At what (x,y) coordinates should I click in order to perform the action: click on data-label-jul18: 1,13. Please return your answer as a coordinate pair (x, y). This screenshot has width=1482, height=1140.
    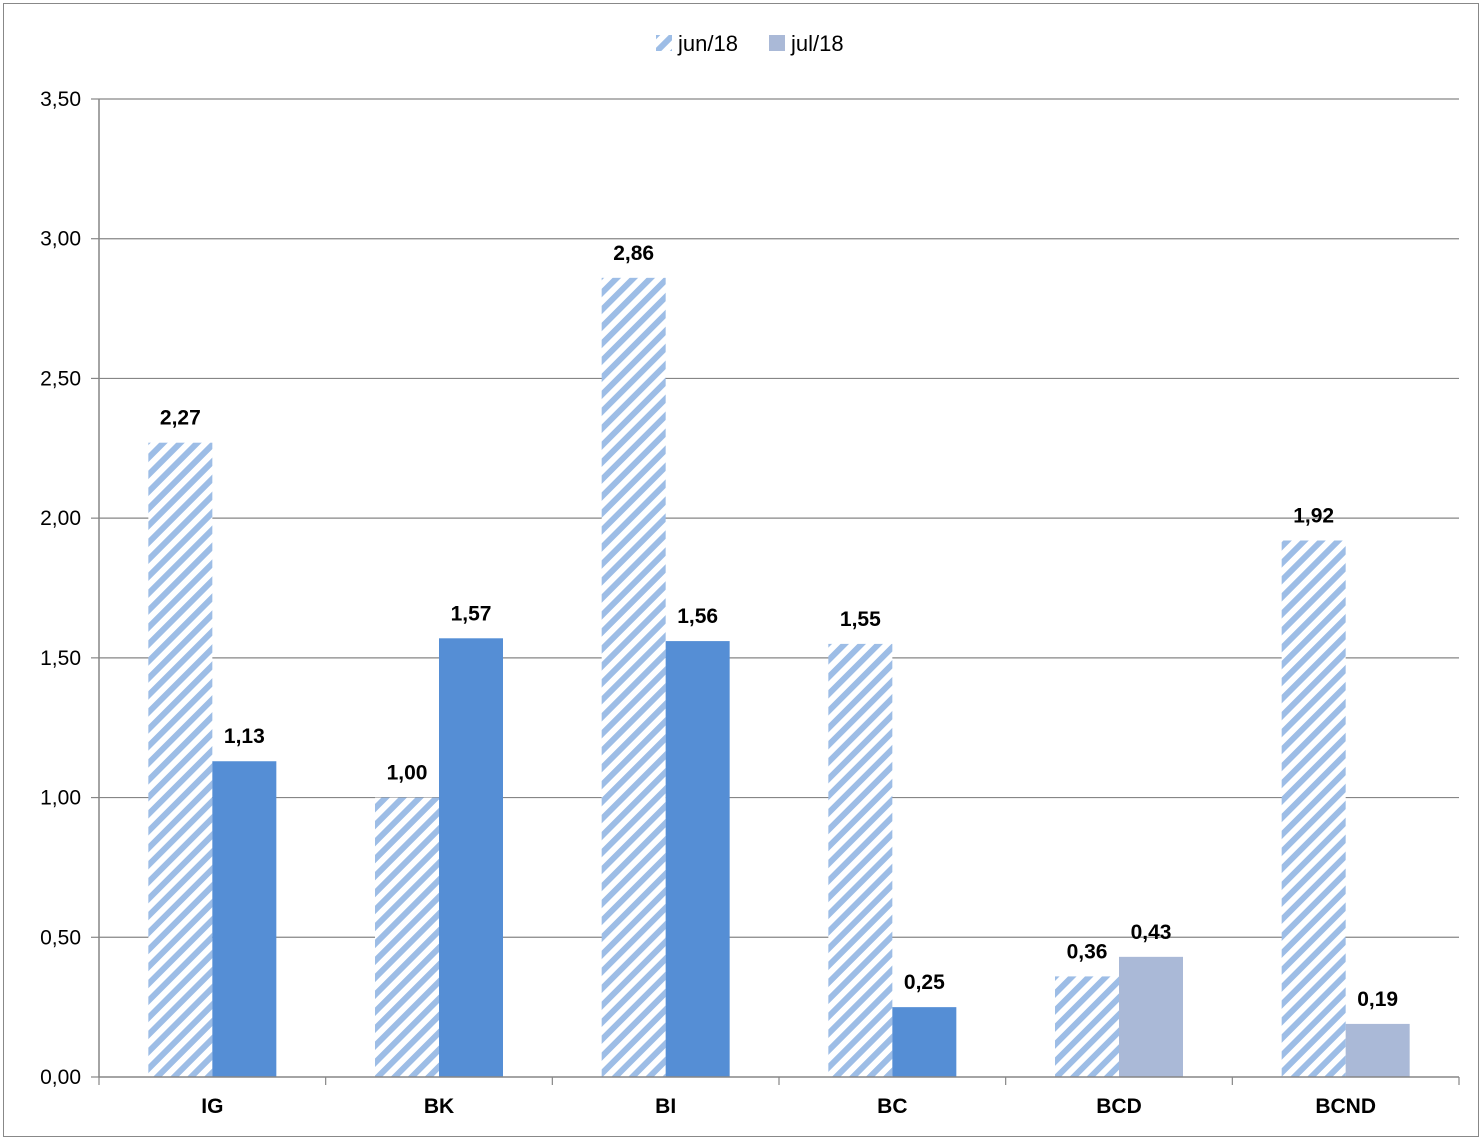
    Looking at the image, I should click on (244, 736).